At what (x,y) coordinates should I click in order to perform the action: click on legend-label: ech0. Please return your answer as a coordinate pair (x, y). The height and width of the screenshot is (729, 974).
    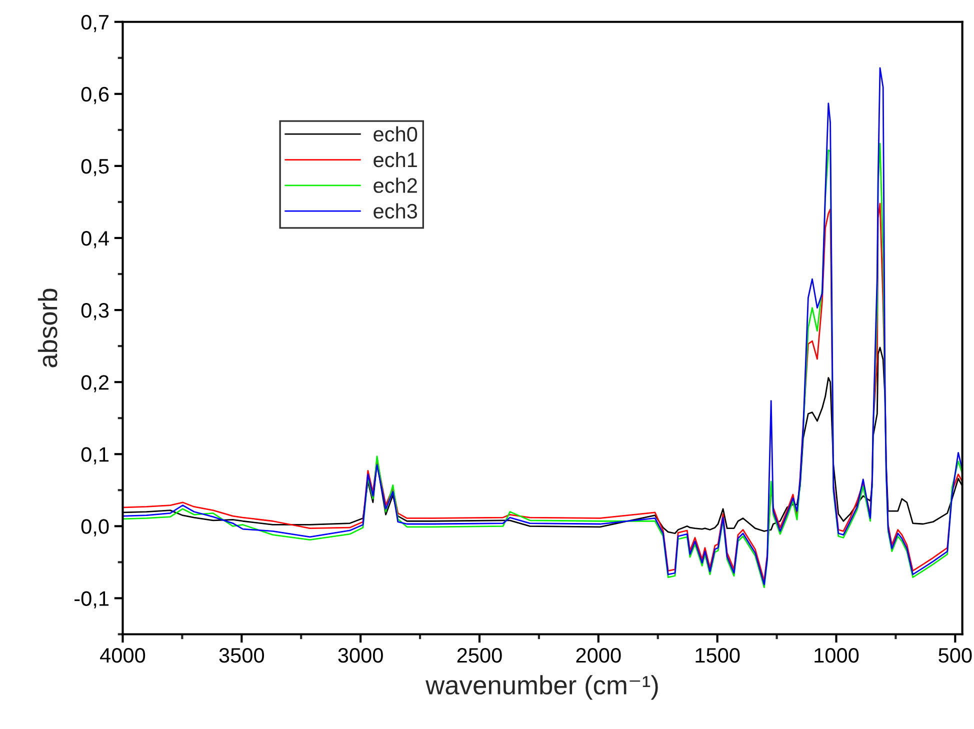
    Looking at the image, I should click on (396, 134).